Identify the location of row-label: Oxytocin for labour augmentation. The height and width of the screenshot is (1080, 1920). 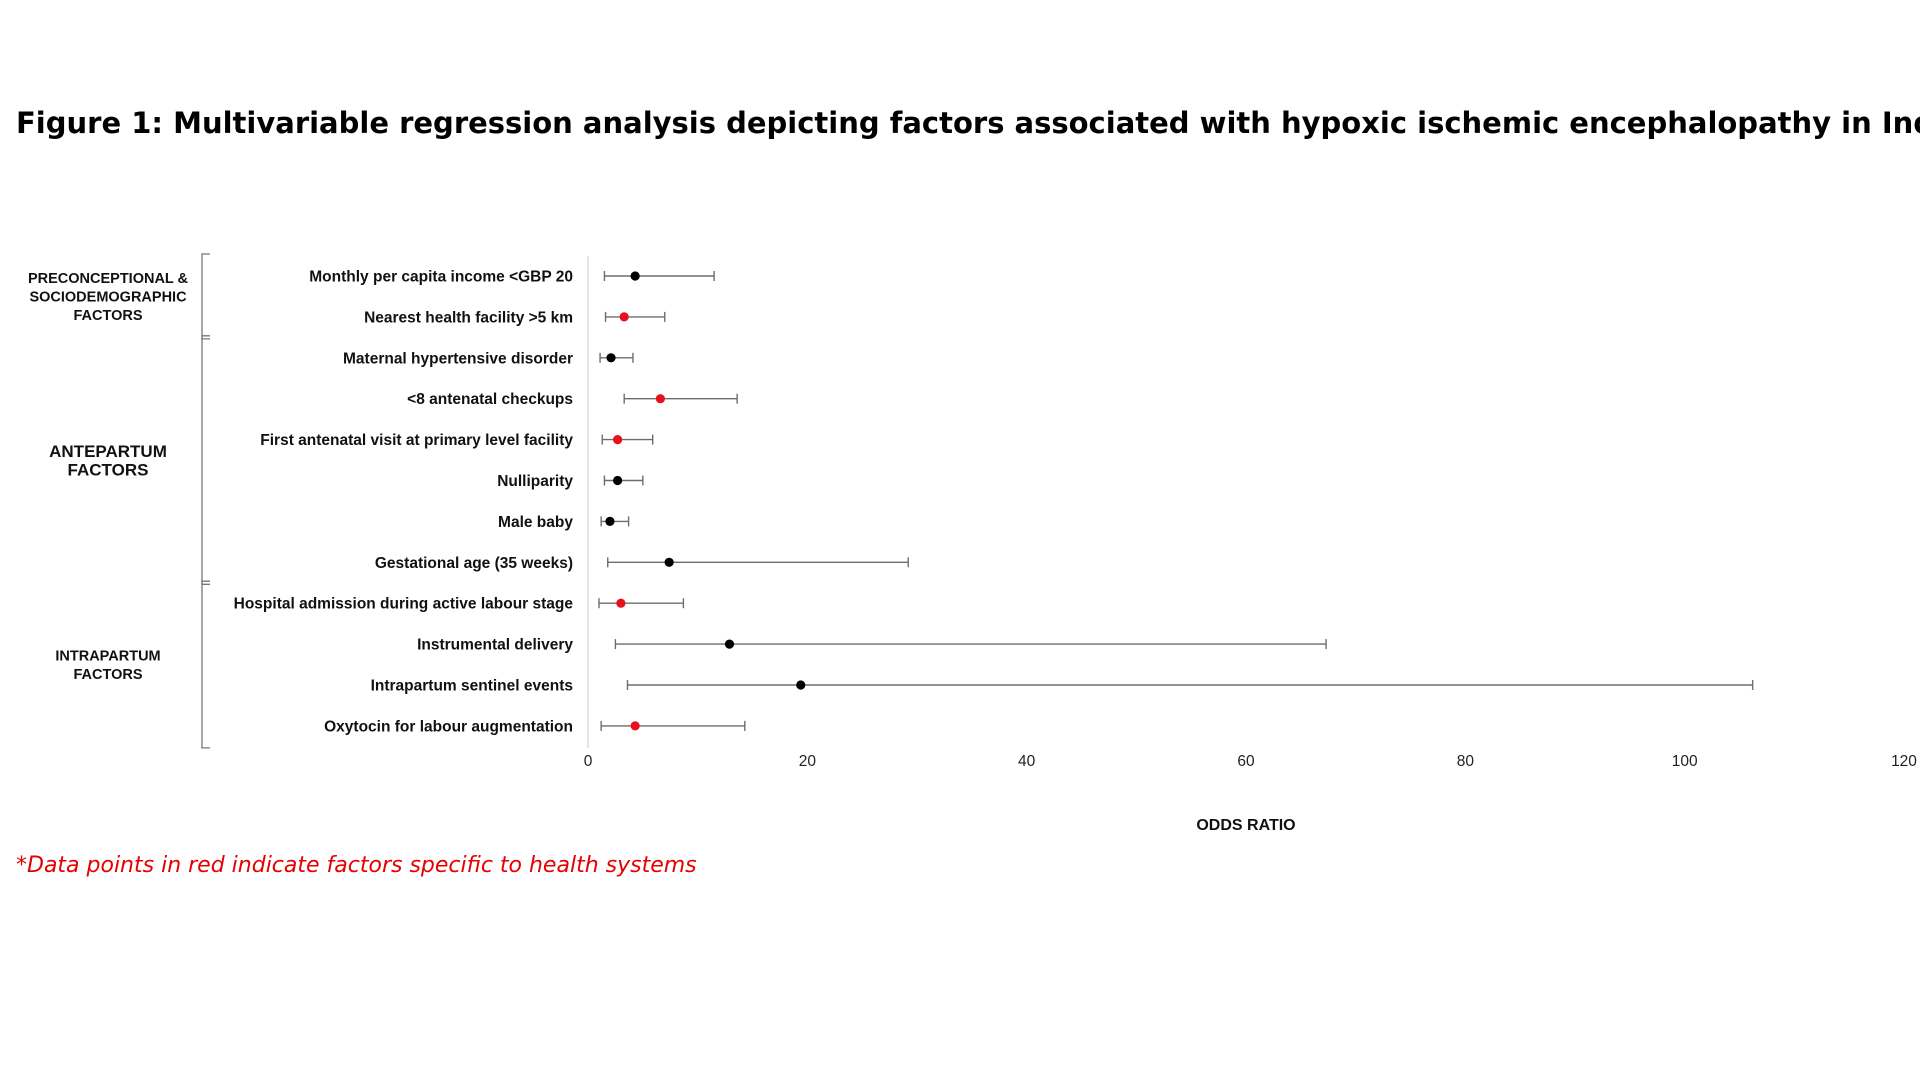
(448, 726).